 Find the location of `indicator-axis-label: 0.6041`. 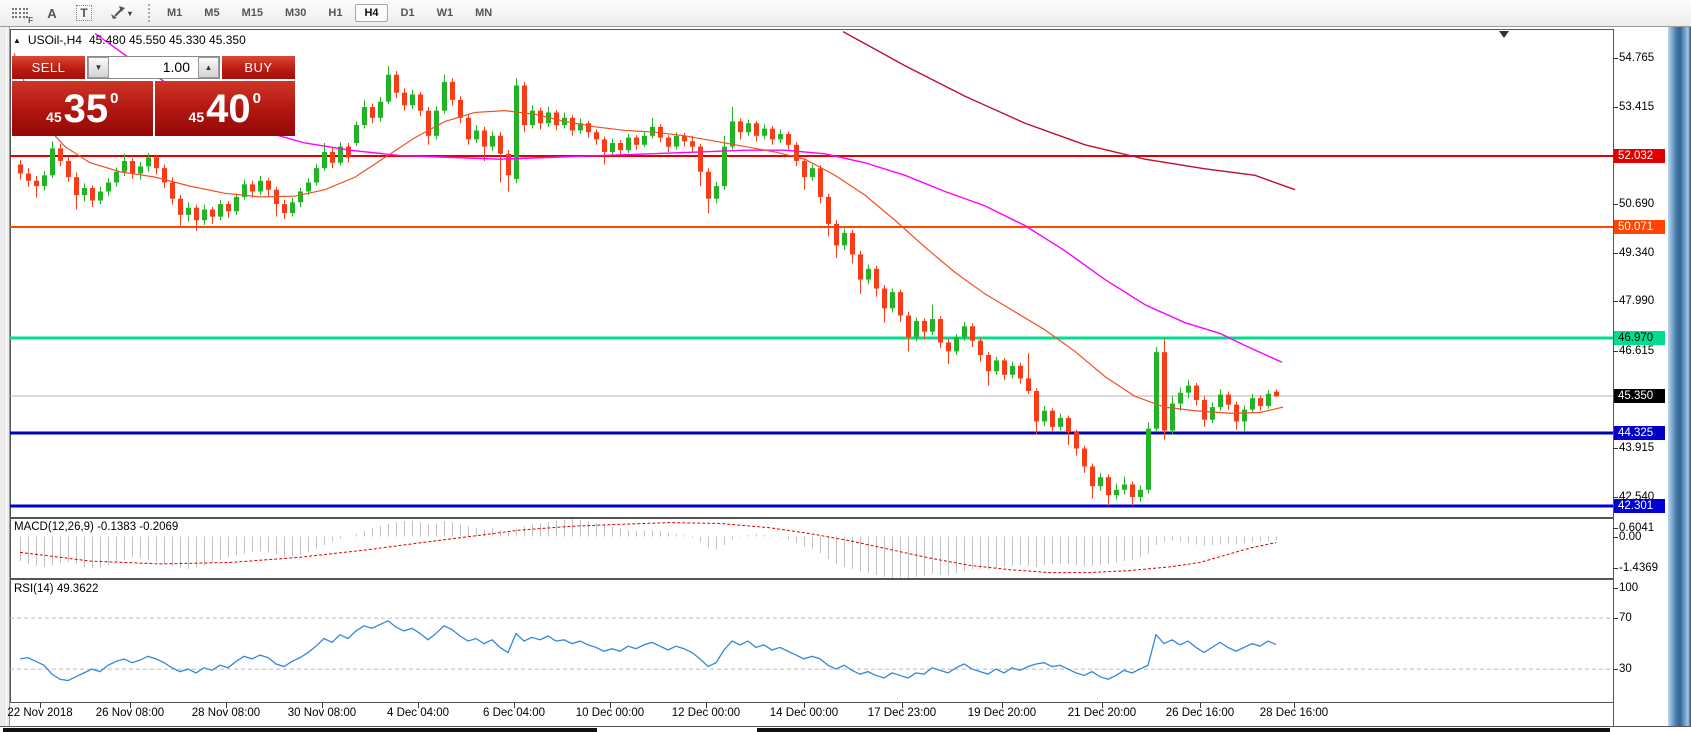

indicator-axis-label: 0.6041 is located at coordinates (1637, 528).